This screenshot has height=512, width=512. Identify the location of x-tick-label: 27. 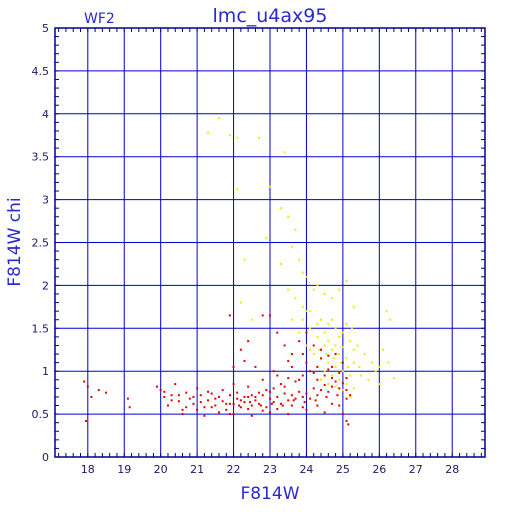
(416, 469).